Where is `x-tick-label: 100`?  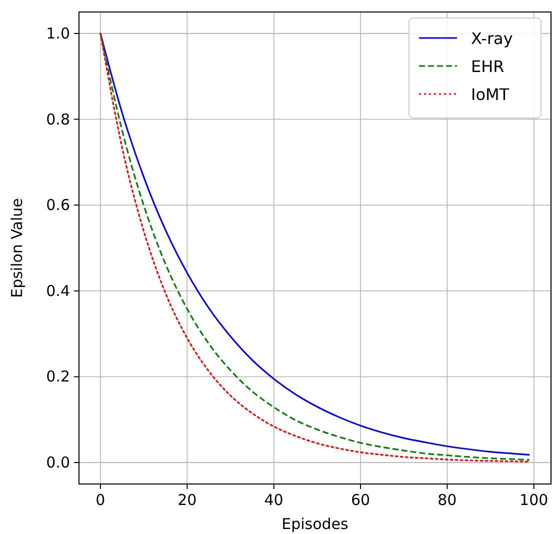
x-tick-label: 100 is located at coordinates (534, 500).